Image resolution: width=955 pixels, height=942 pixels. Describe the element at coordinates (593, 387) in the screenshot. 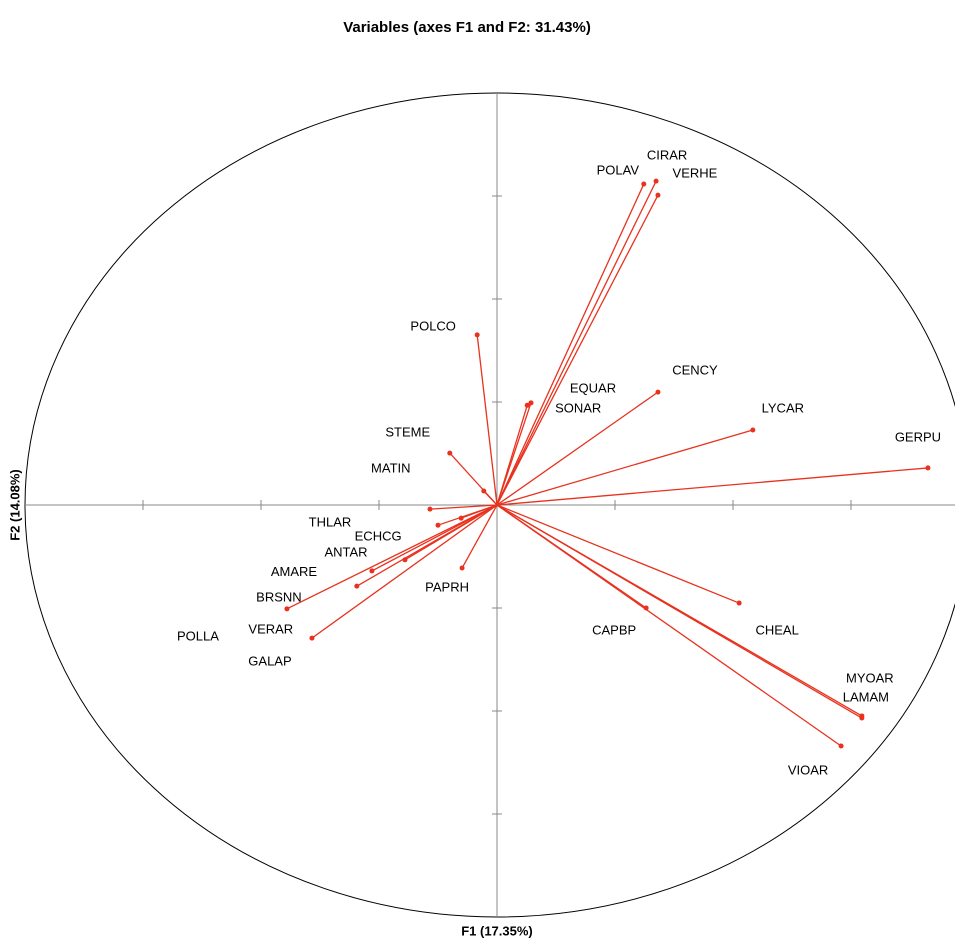

I see `variable-label: EQUAR` at that location.